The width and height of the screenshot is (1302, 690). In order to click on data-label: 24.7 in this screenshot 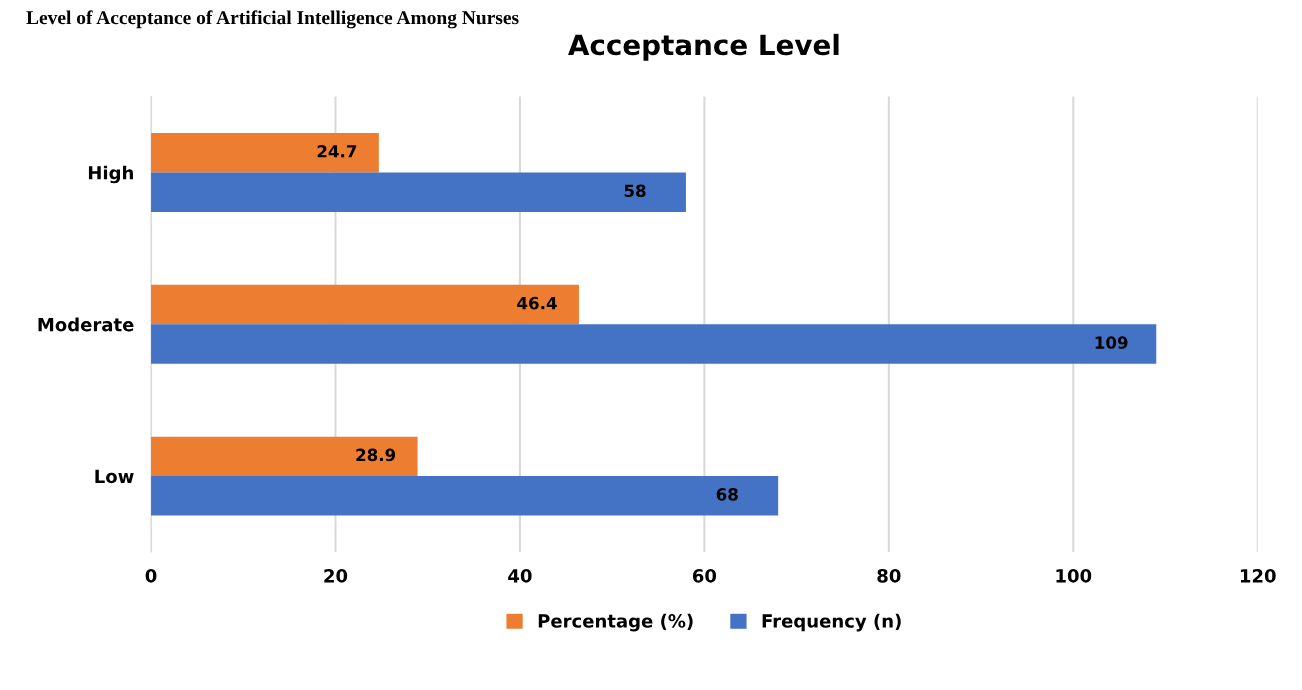, I will do `click(337, 151)`.